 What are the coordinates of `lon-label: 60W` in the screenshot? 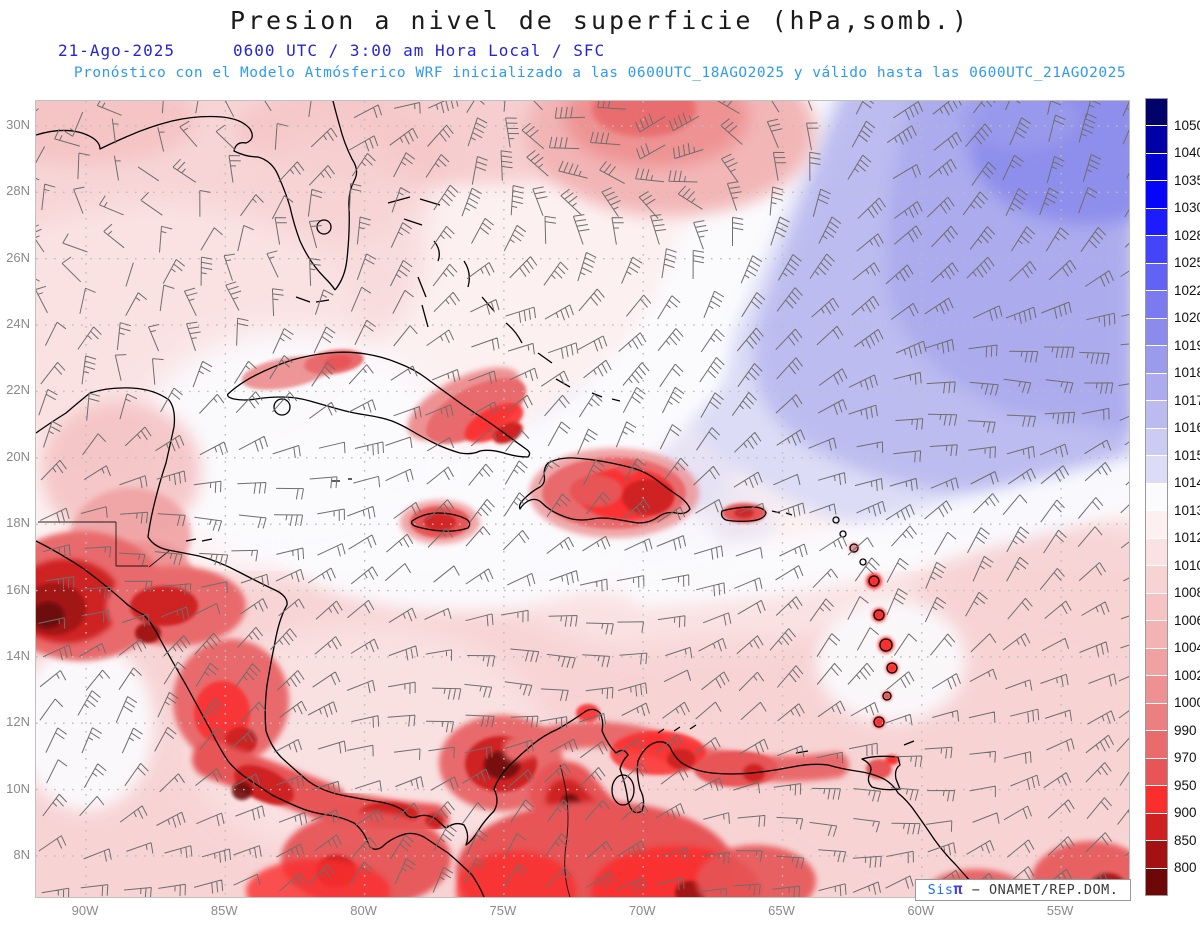 It's located at (921, 910).